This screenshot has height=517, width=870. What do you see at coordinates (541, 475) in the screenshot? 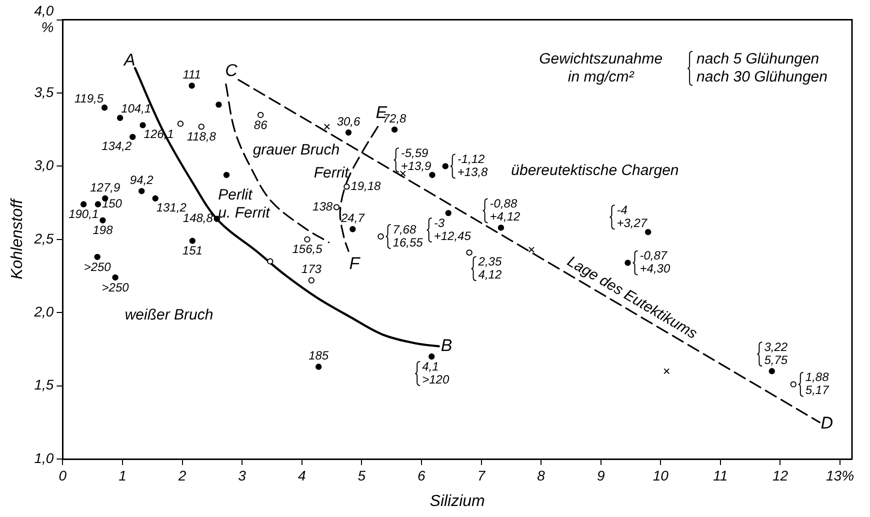
I see `x-tick-label: 8` at bounding box center [541, 475].